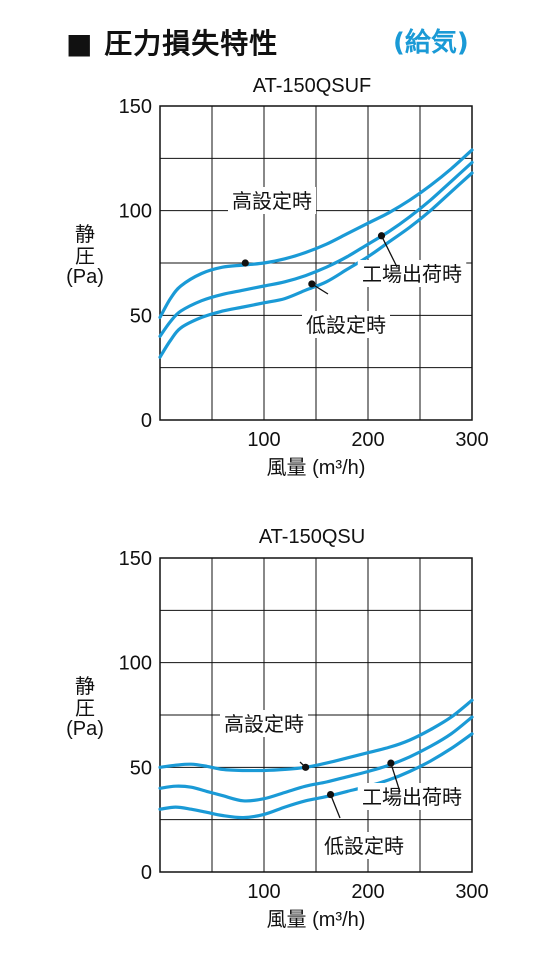  Describe the element at coordinates (431, 43) in the screenshot. I see `page-subtitle: (給気)` at that location.